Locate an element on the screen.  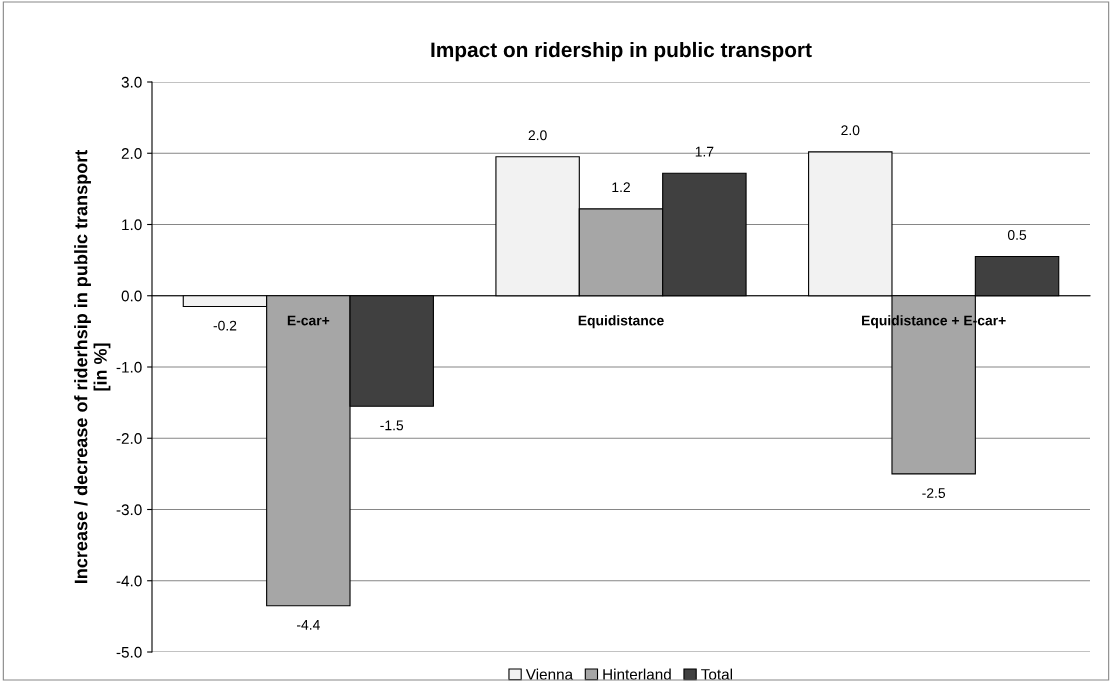
data-label: 1.2 is located at coordinates (621, 187).